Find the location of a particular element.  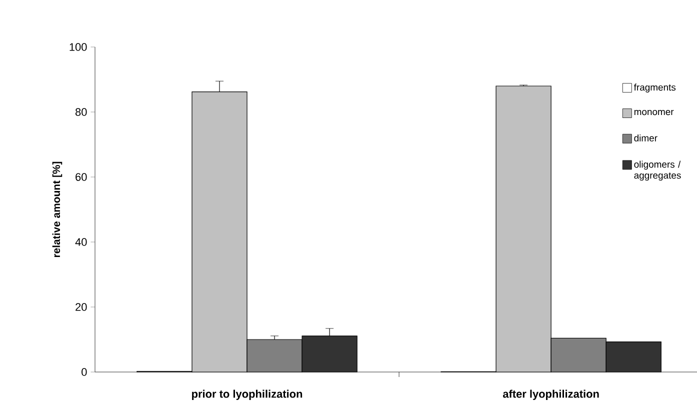

x-tick-label: prior to lyophilization is located at coordinates (247, 395).